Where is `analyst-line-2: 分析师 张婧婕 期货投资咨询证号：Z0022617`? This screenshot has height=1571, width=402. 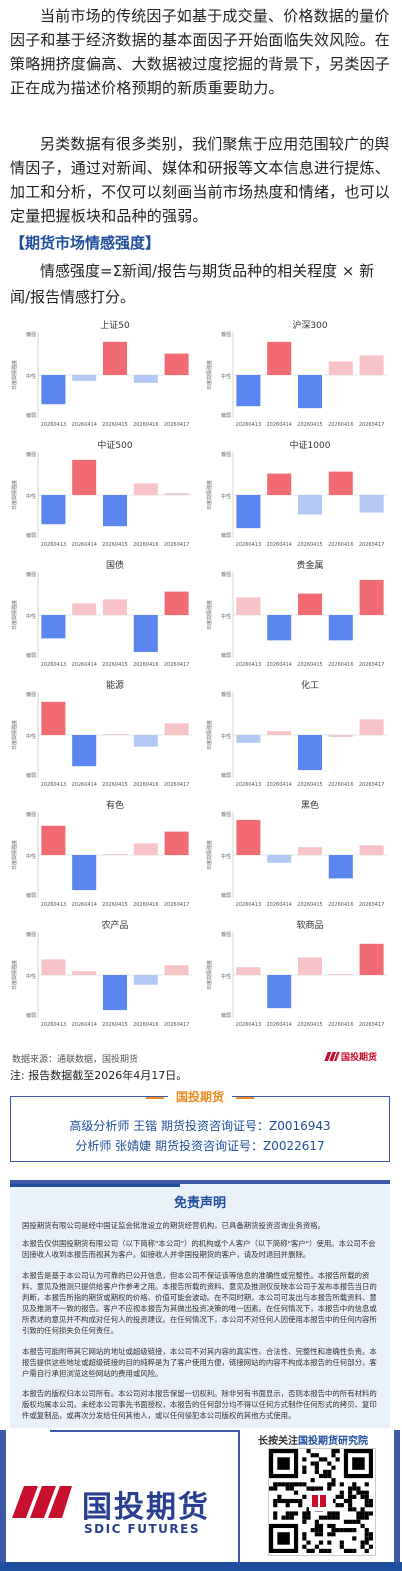
analyst-line-2: 分析师 张婧婕 期货投资咨询证号：Z0022617 is located at coordinates (200, 1146).